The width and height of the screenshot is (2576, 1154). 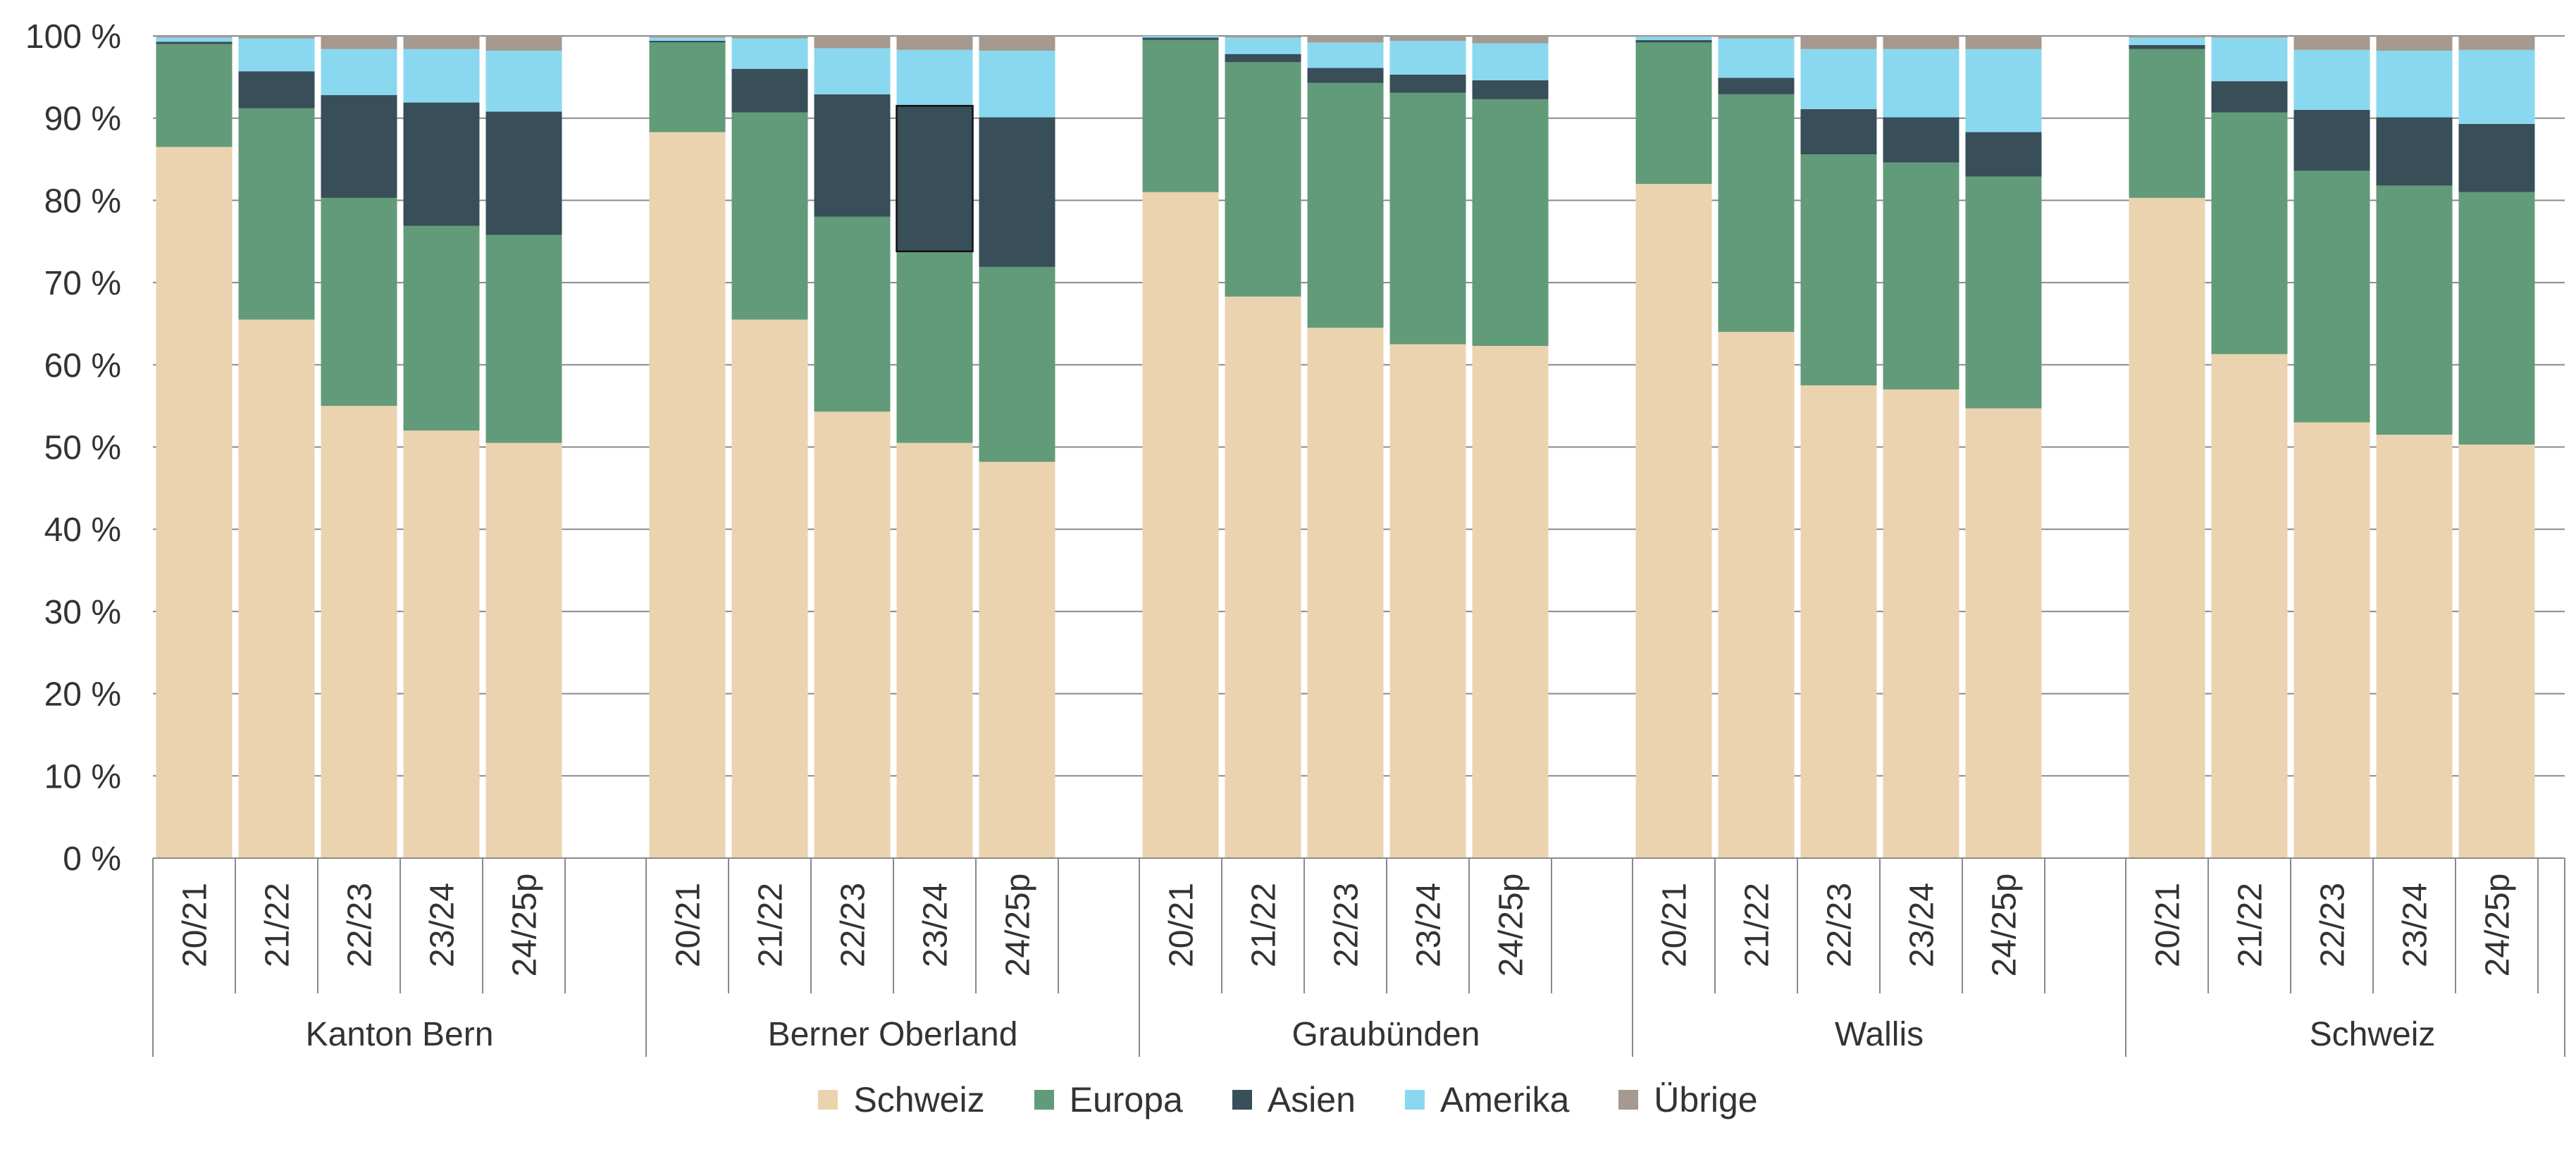 I want to click on legend-item: Schweiz, so click(x=901, y=1100).